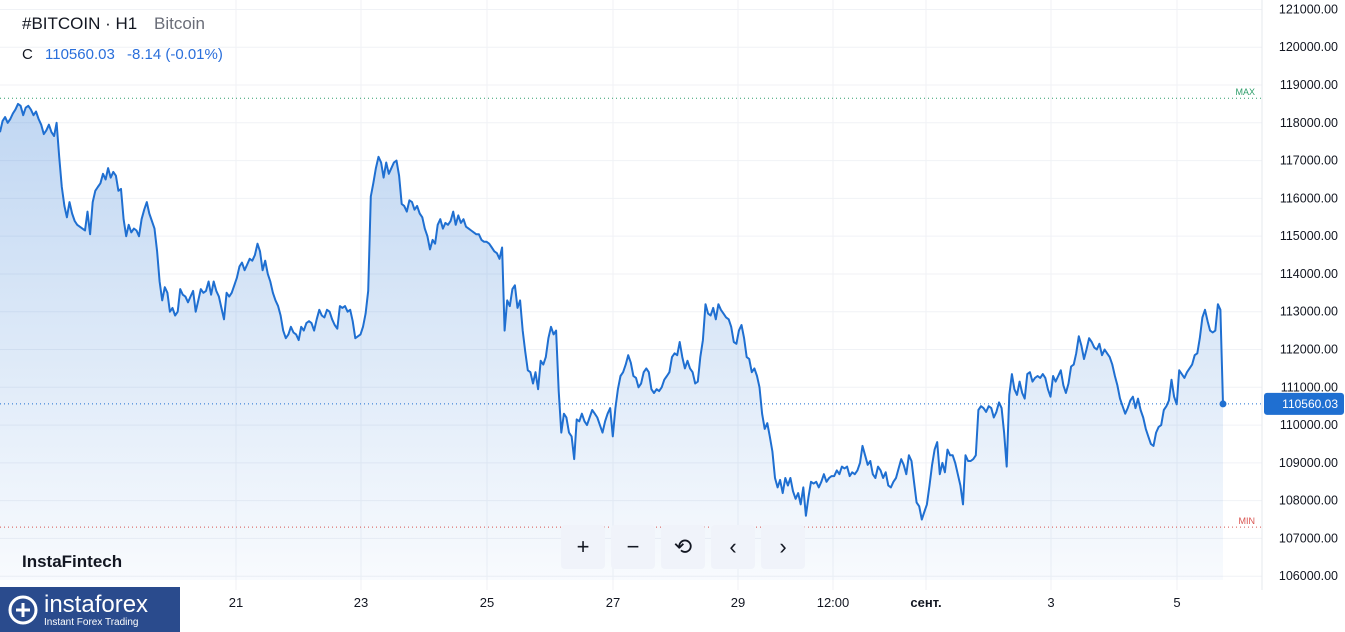 Image resolution: width=1345 pixels, height=632 pixels. I want to click on y-tick-label: 109000.00, so click(1308, 463).